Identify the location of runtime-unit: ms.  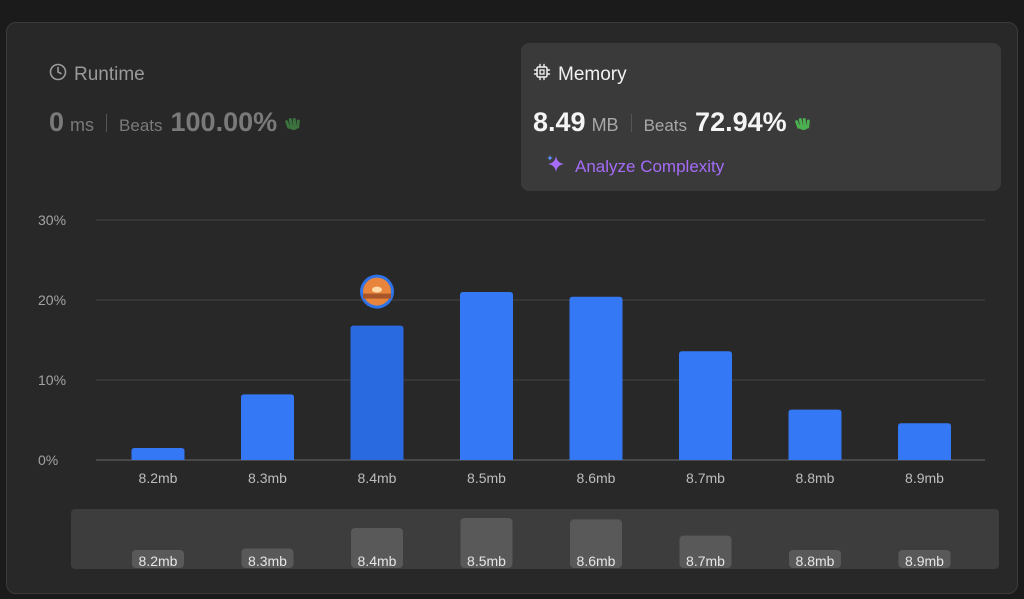
(82, 125).